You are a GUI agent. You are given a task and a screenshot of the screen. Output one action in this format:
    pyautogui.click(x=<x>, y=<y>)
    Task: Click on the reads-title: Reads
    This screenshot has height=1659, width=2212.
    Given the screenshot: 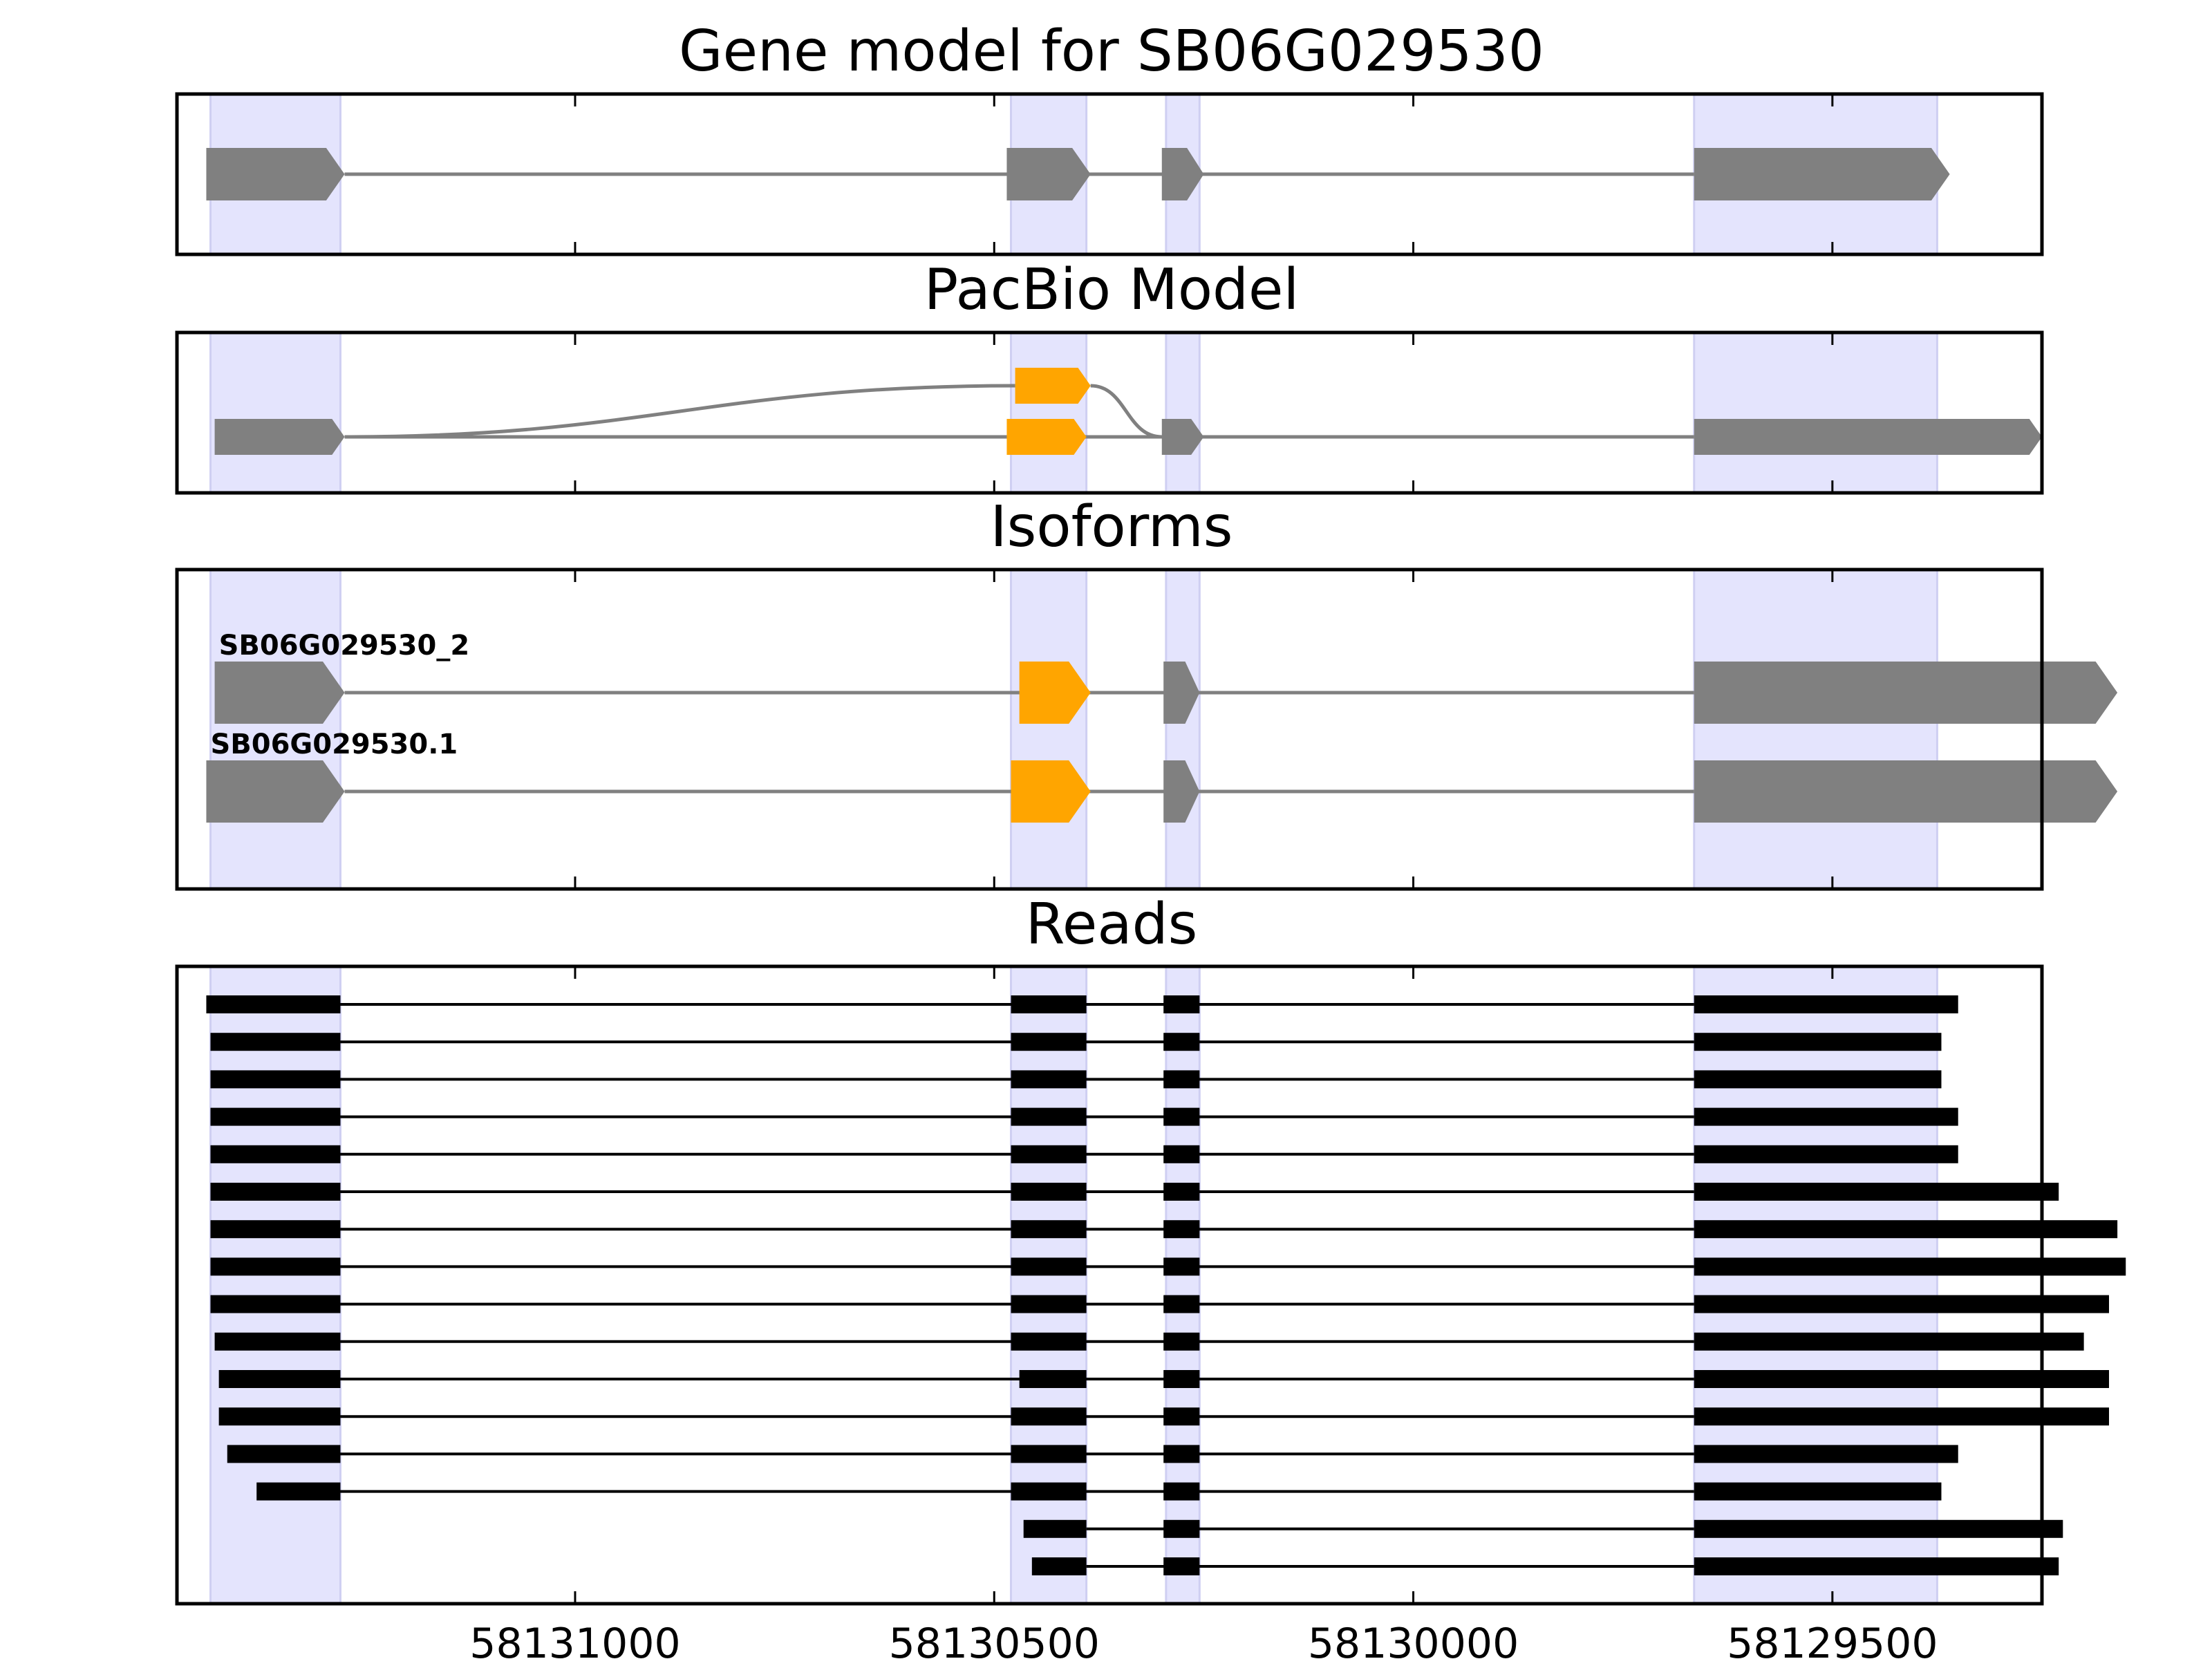 What is the action you would take?
    pyautogui.click(x=1112, y=924)
    